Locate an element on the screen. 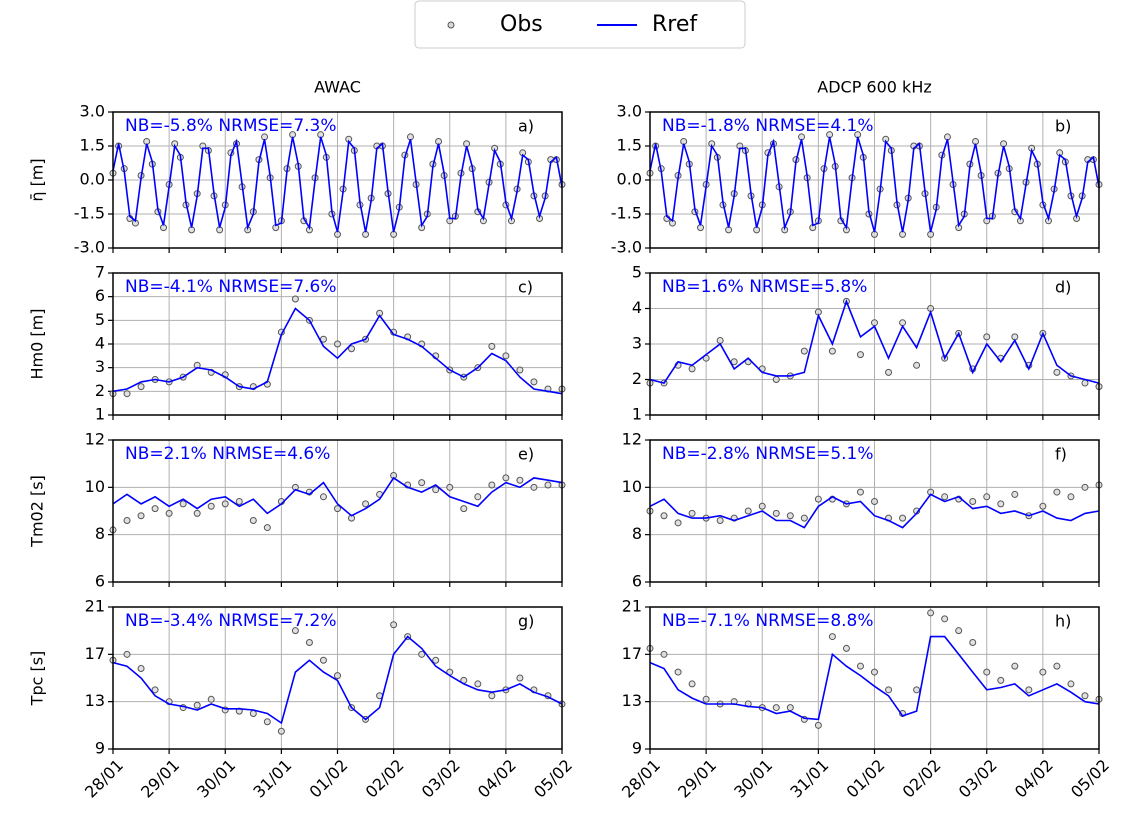 The width and height of the screenshot is (1134, 828). annotation: NB=-2.8% NRMSE=5.1% is located at coordinates (768, 454).